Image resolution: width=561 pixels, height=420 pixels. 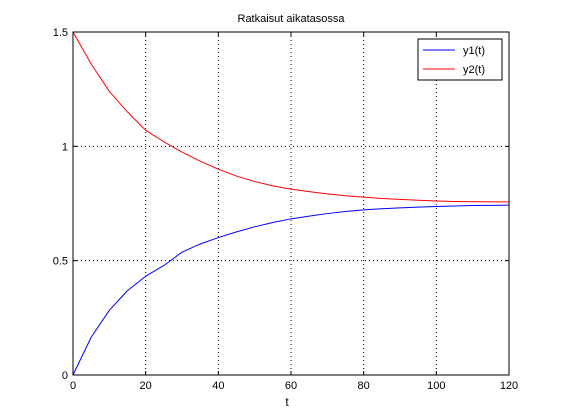 What do you see at coordinates (364, 386) in the screenshot?
I see `x-tick-label: 80` at bounding box center [364, 386].